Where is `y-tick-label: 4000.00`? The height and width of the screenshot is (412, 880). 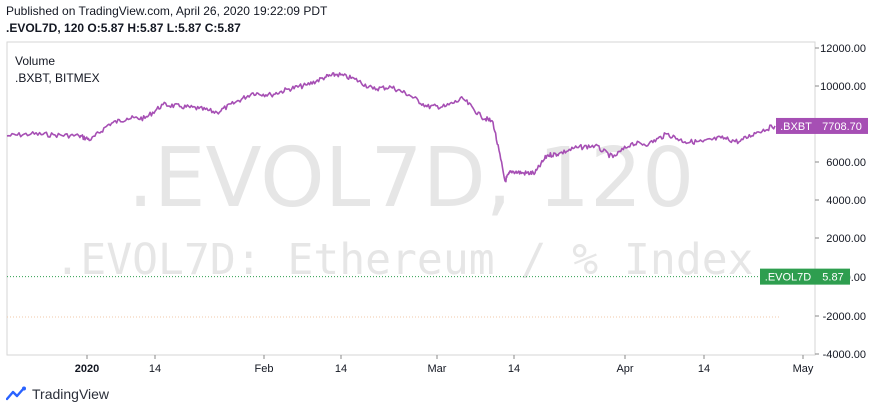
y-tick-label: 4000.00 is located at coordinates (846, 201).